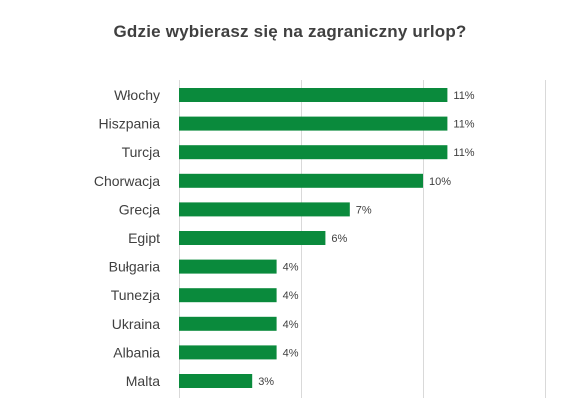  Describe the element at coordinates (136, 295) in the screenshot. I see `category-label-7: Tunezja` at that location.